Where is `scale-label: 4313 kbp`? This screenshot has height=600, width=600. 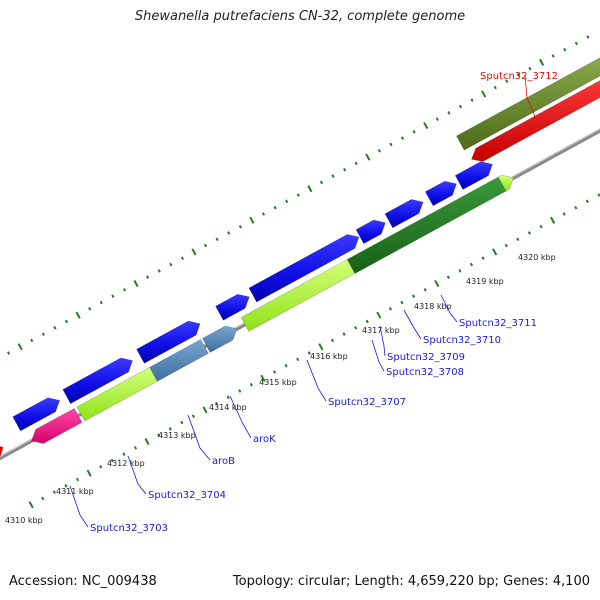
scale-label: 4313 kbp is located at coordinates (177, 435).